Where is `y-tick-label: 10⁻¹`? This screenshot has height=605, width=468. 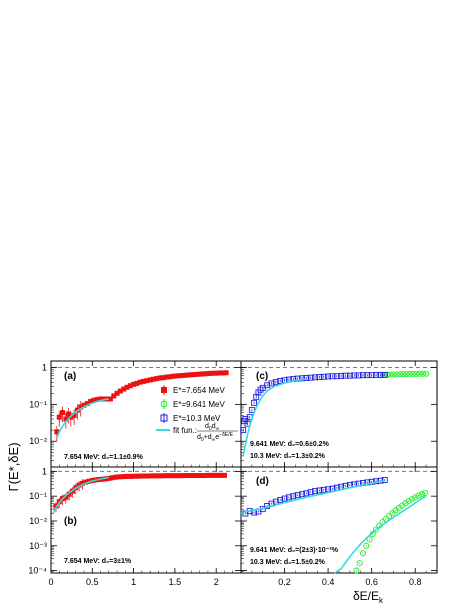
y-tick-label: 10⁻¹ is located at coordinates (38, 404).